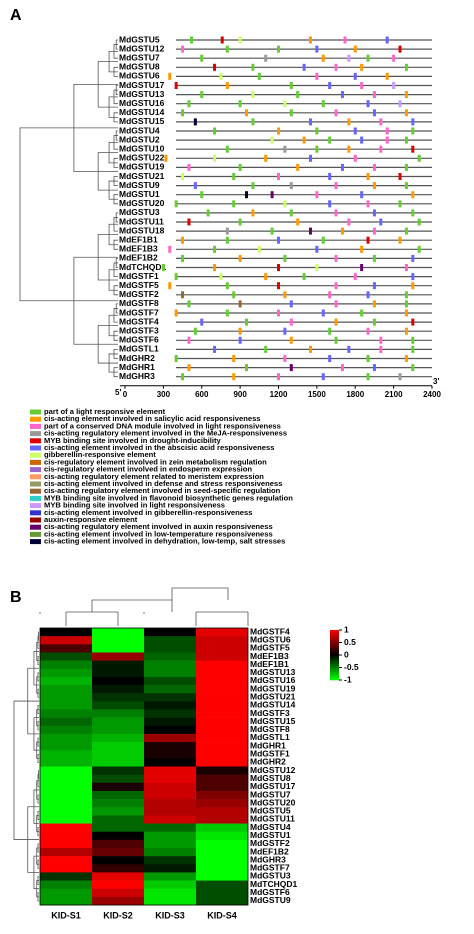 The width and height of the screenshot is (474, 934). I want to click on row-dendrogram, so click(26, 770).